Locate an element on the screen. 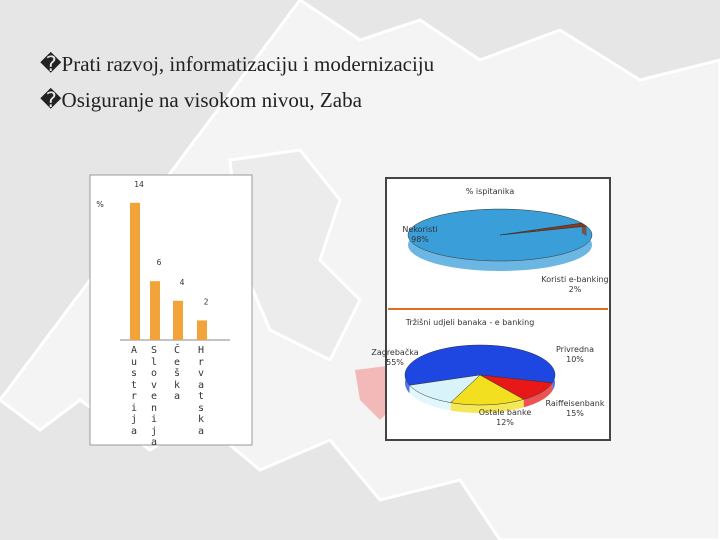 This screenshot has height=540, width=720. slice-name: Ostale banke is located at coordinates (505, 412).